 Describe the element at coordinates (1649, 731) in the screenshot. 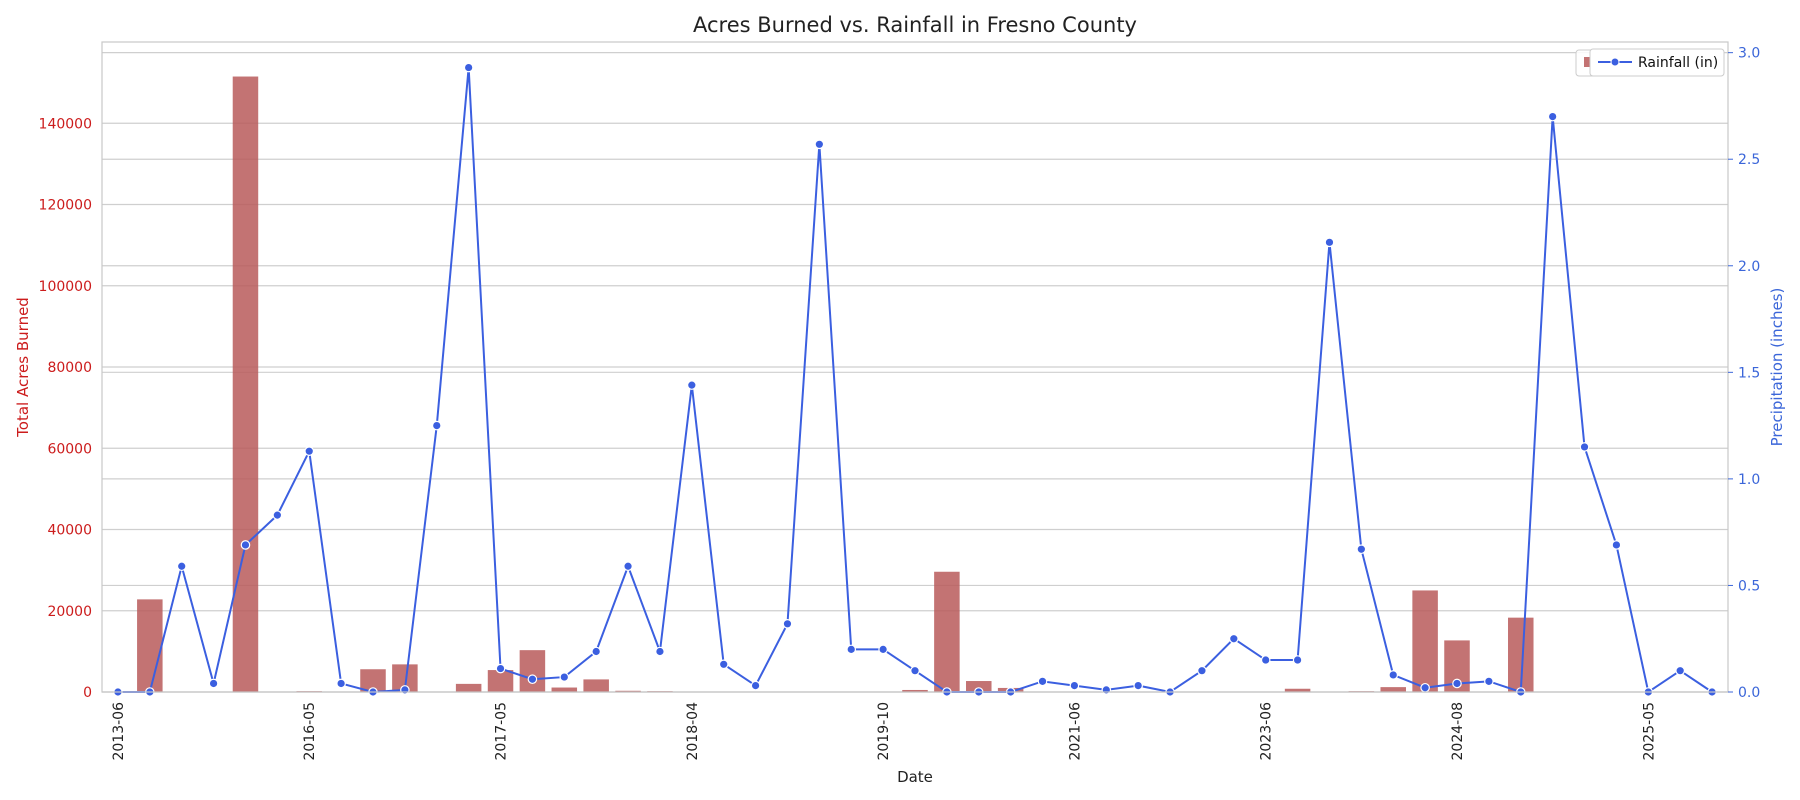

I see `x-tick-label: 2025-05` at that location.